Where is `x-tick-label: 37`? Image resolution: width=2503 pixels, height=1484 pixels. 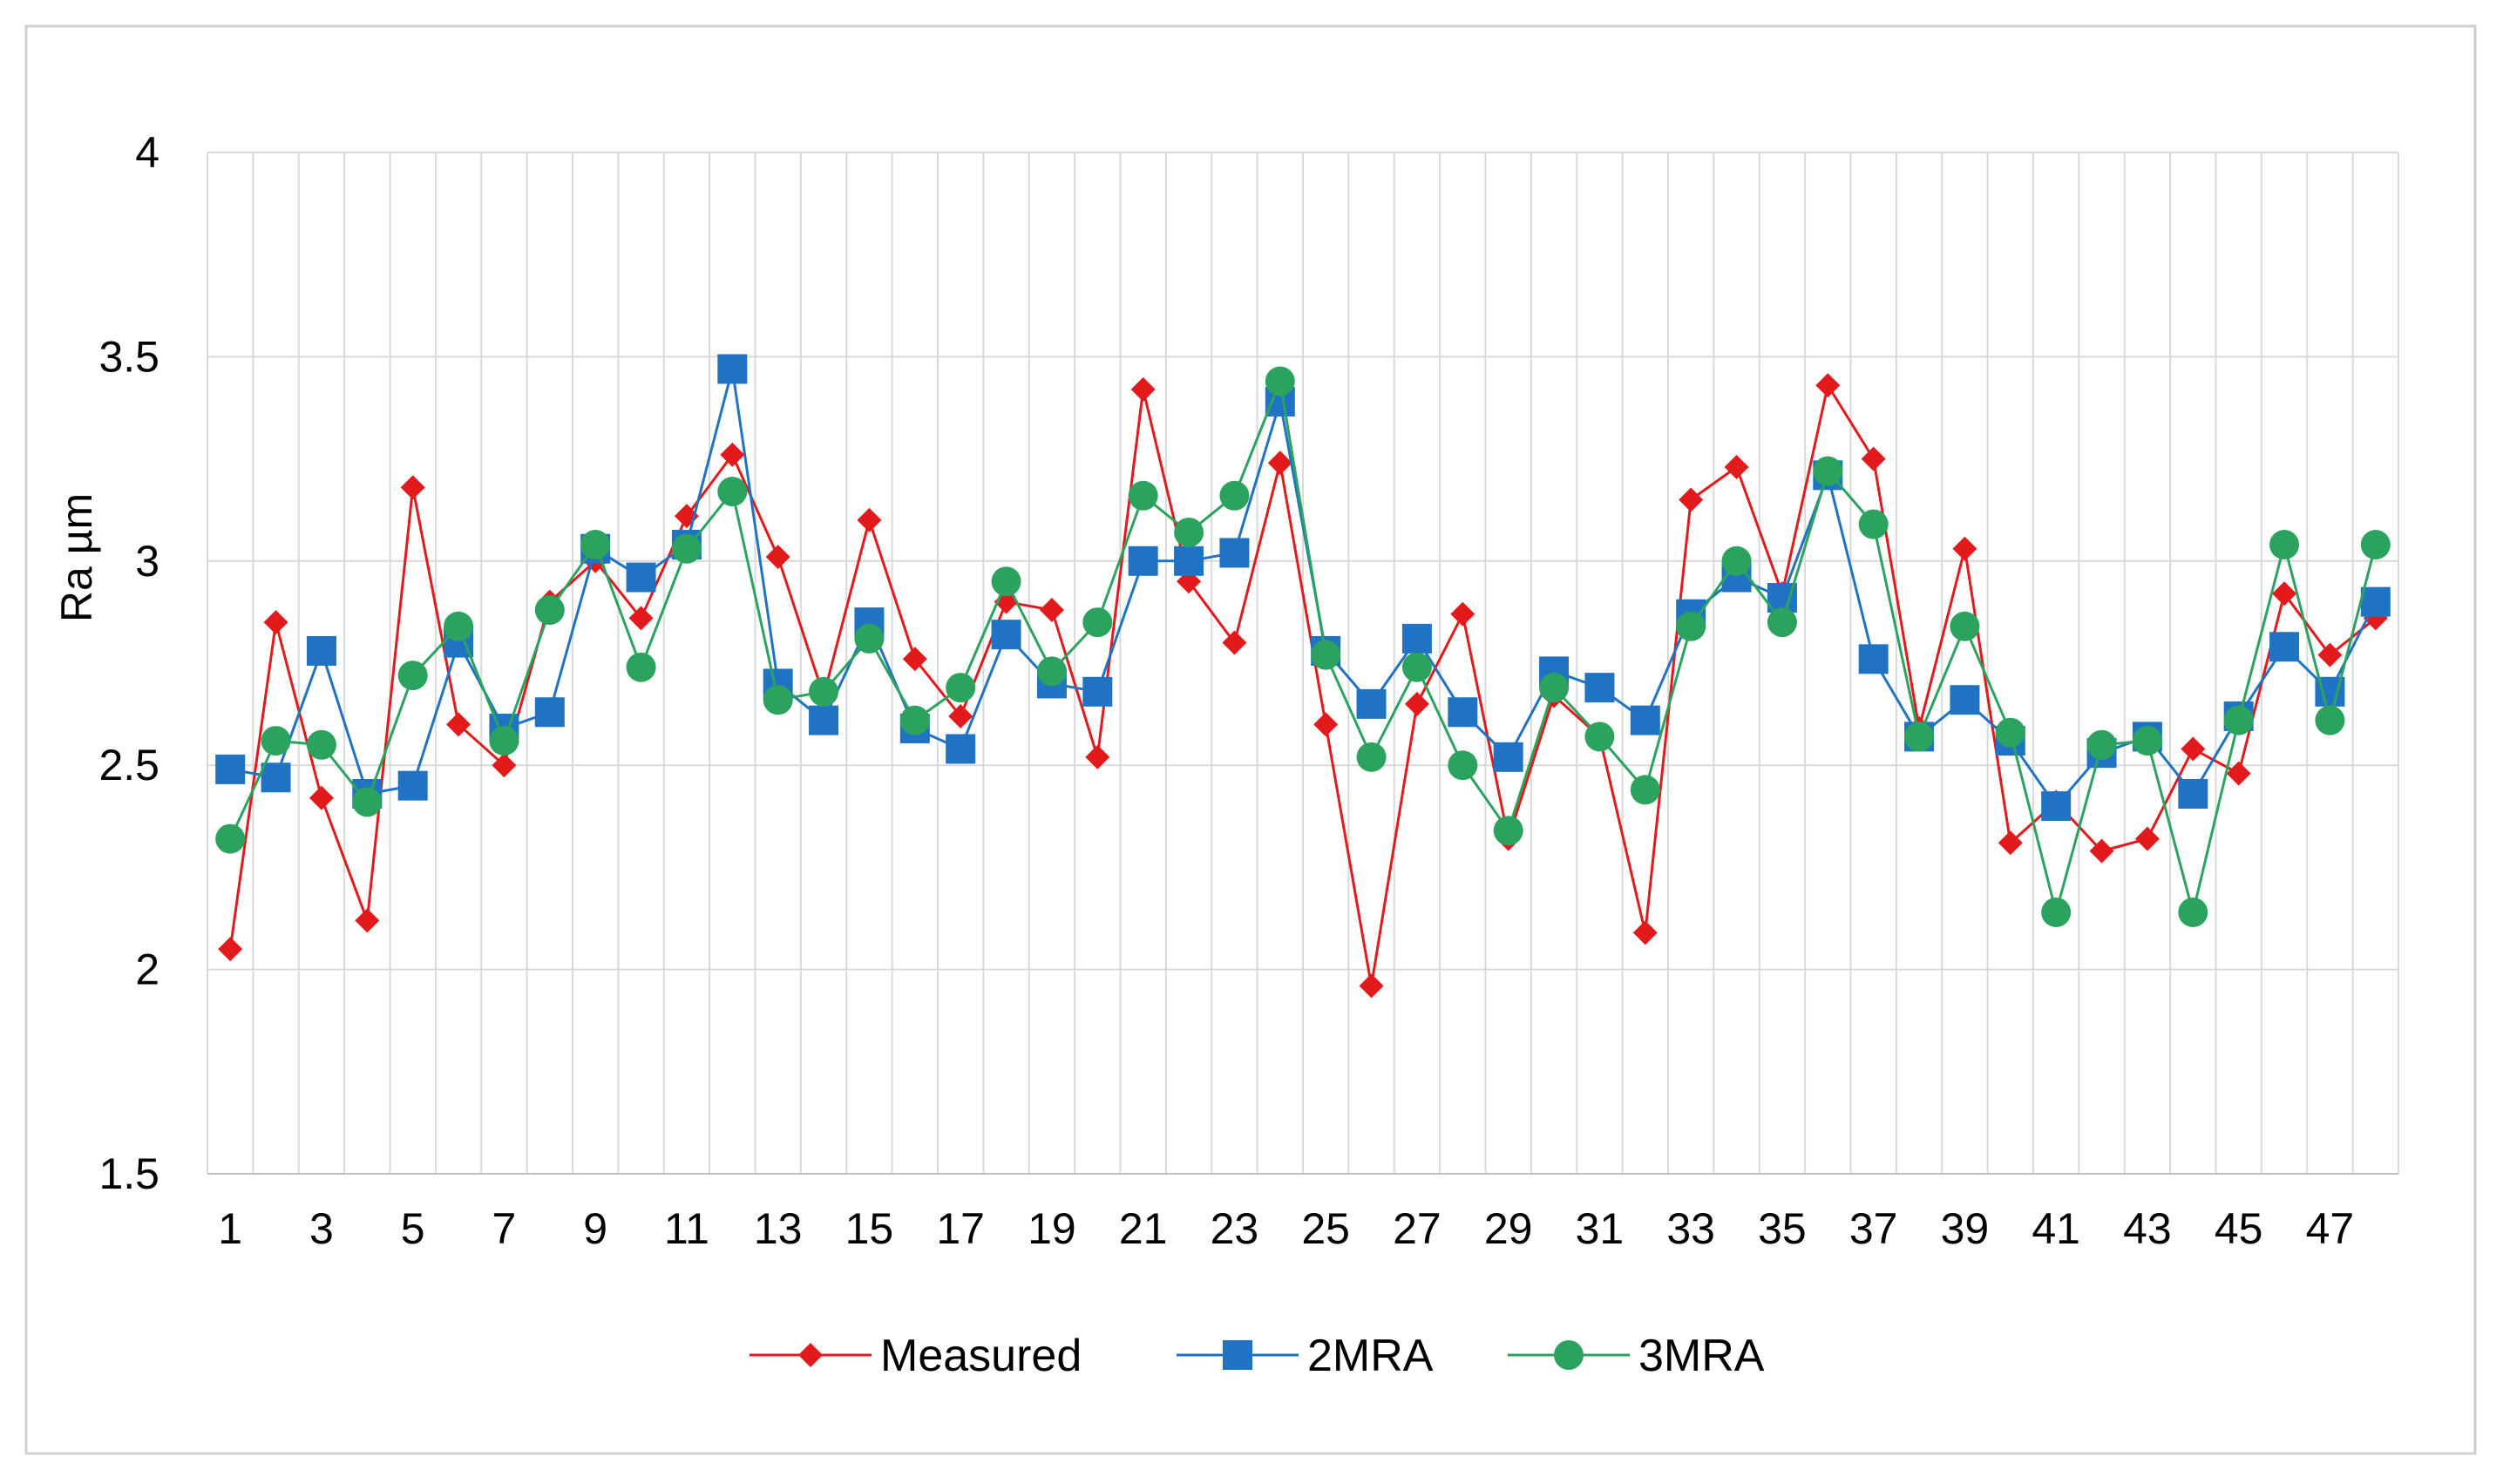 x-tick-label: 37 is located at coordinates (1874, 1228).